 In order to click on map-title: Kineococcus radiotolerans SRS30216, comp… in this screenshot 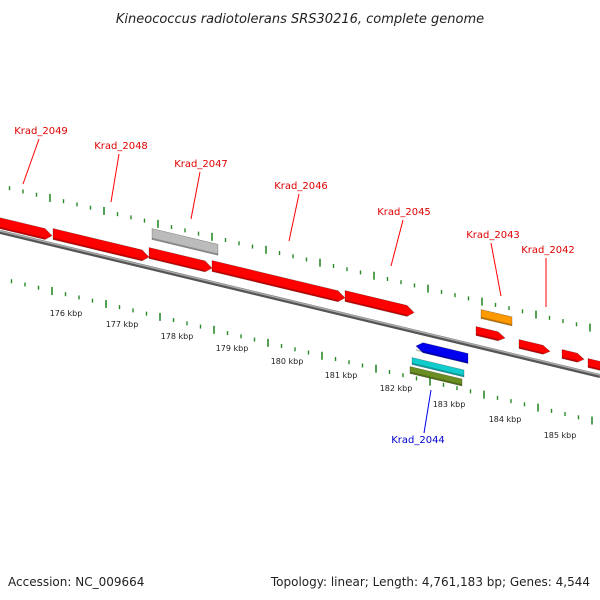, I will do `click(300, 19)`.